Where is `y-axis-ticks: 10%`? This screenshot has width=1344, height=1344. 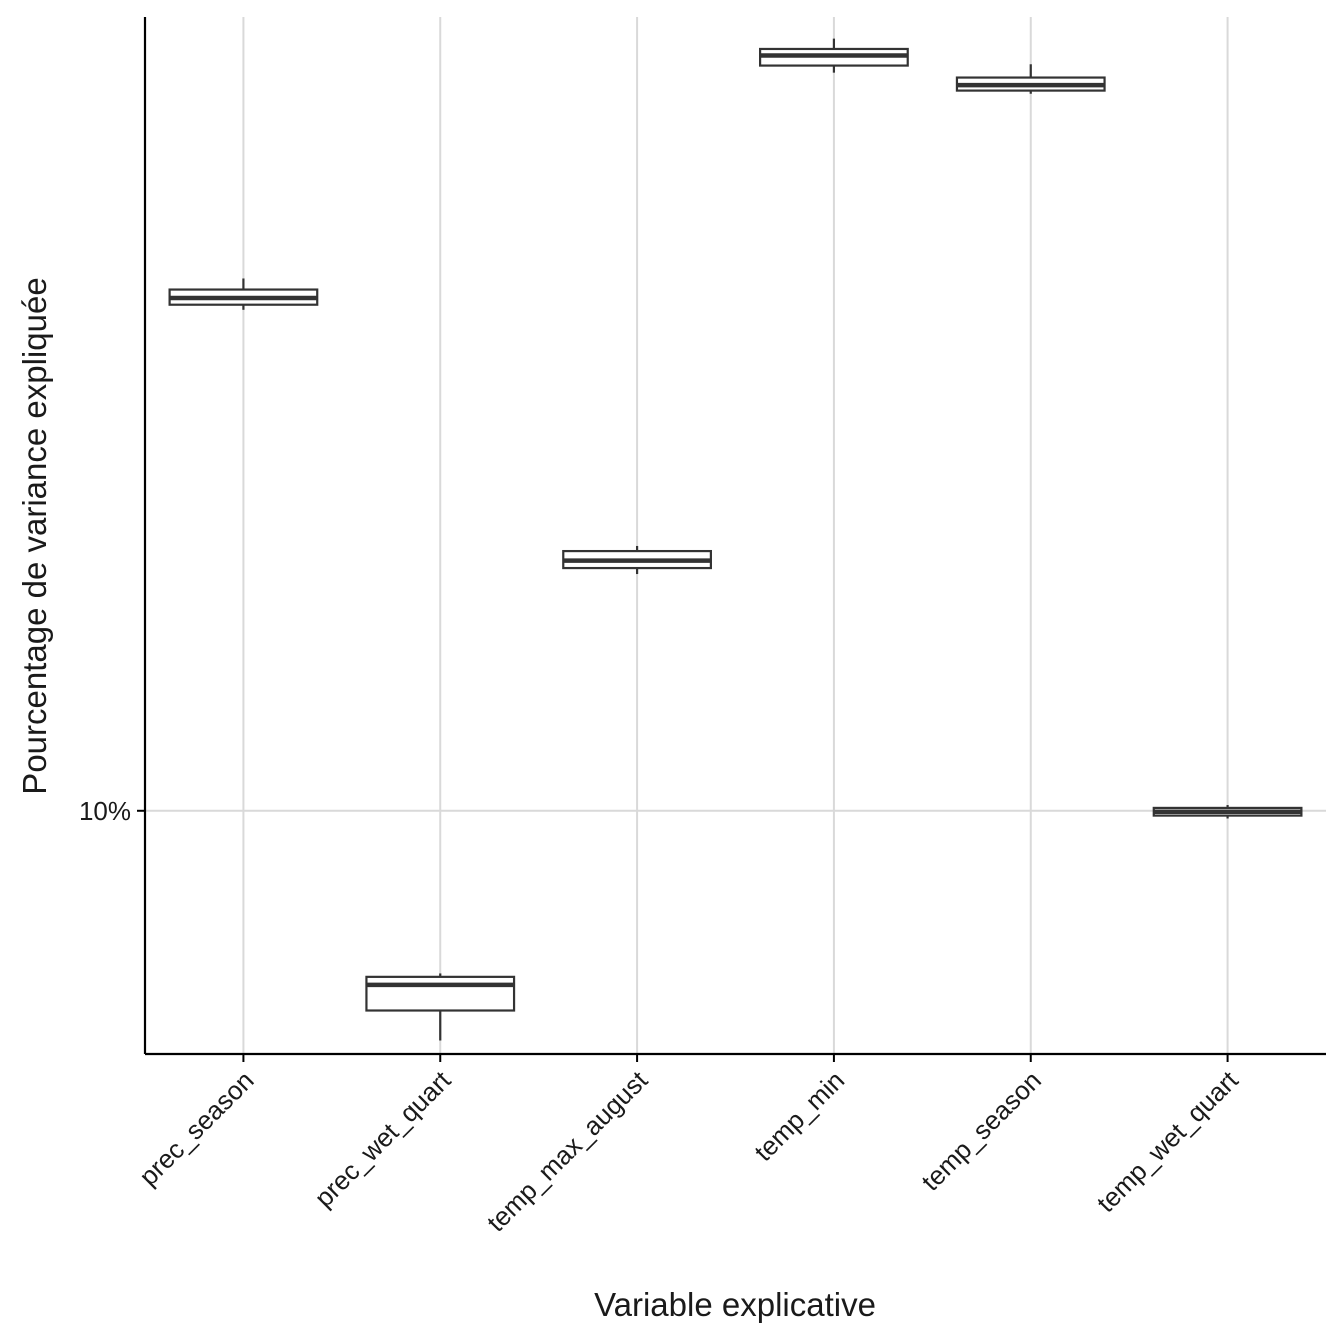 y-axis-ticks: 10% is located at coordinates (112, 811).